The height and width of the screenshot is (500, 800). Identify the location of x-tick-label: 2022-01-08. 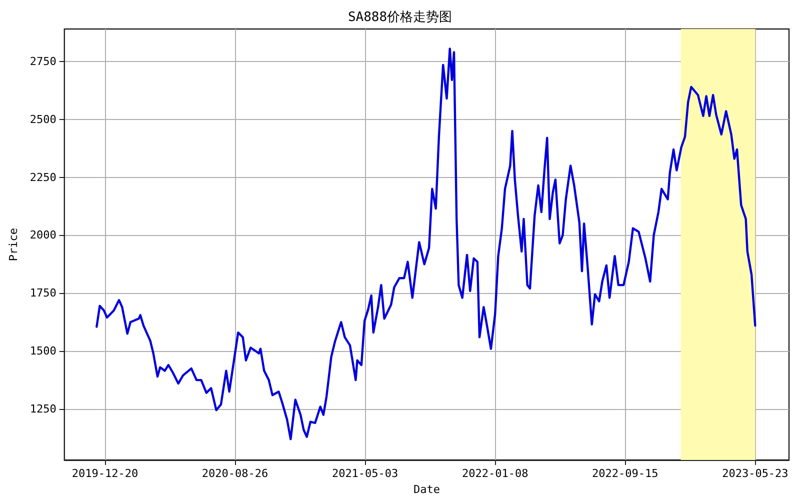
(495, 473).